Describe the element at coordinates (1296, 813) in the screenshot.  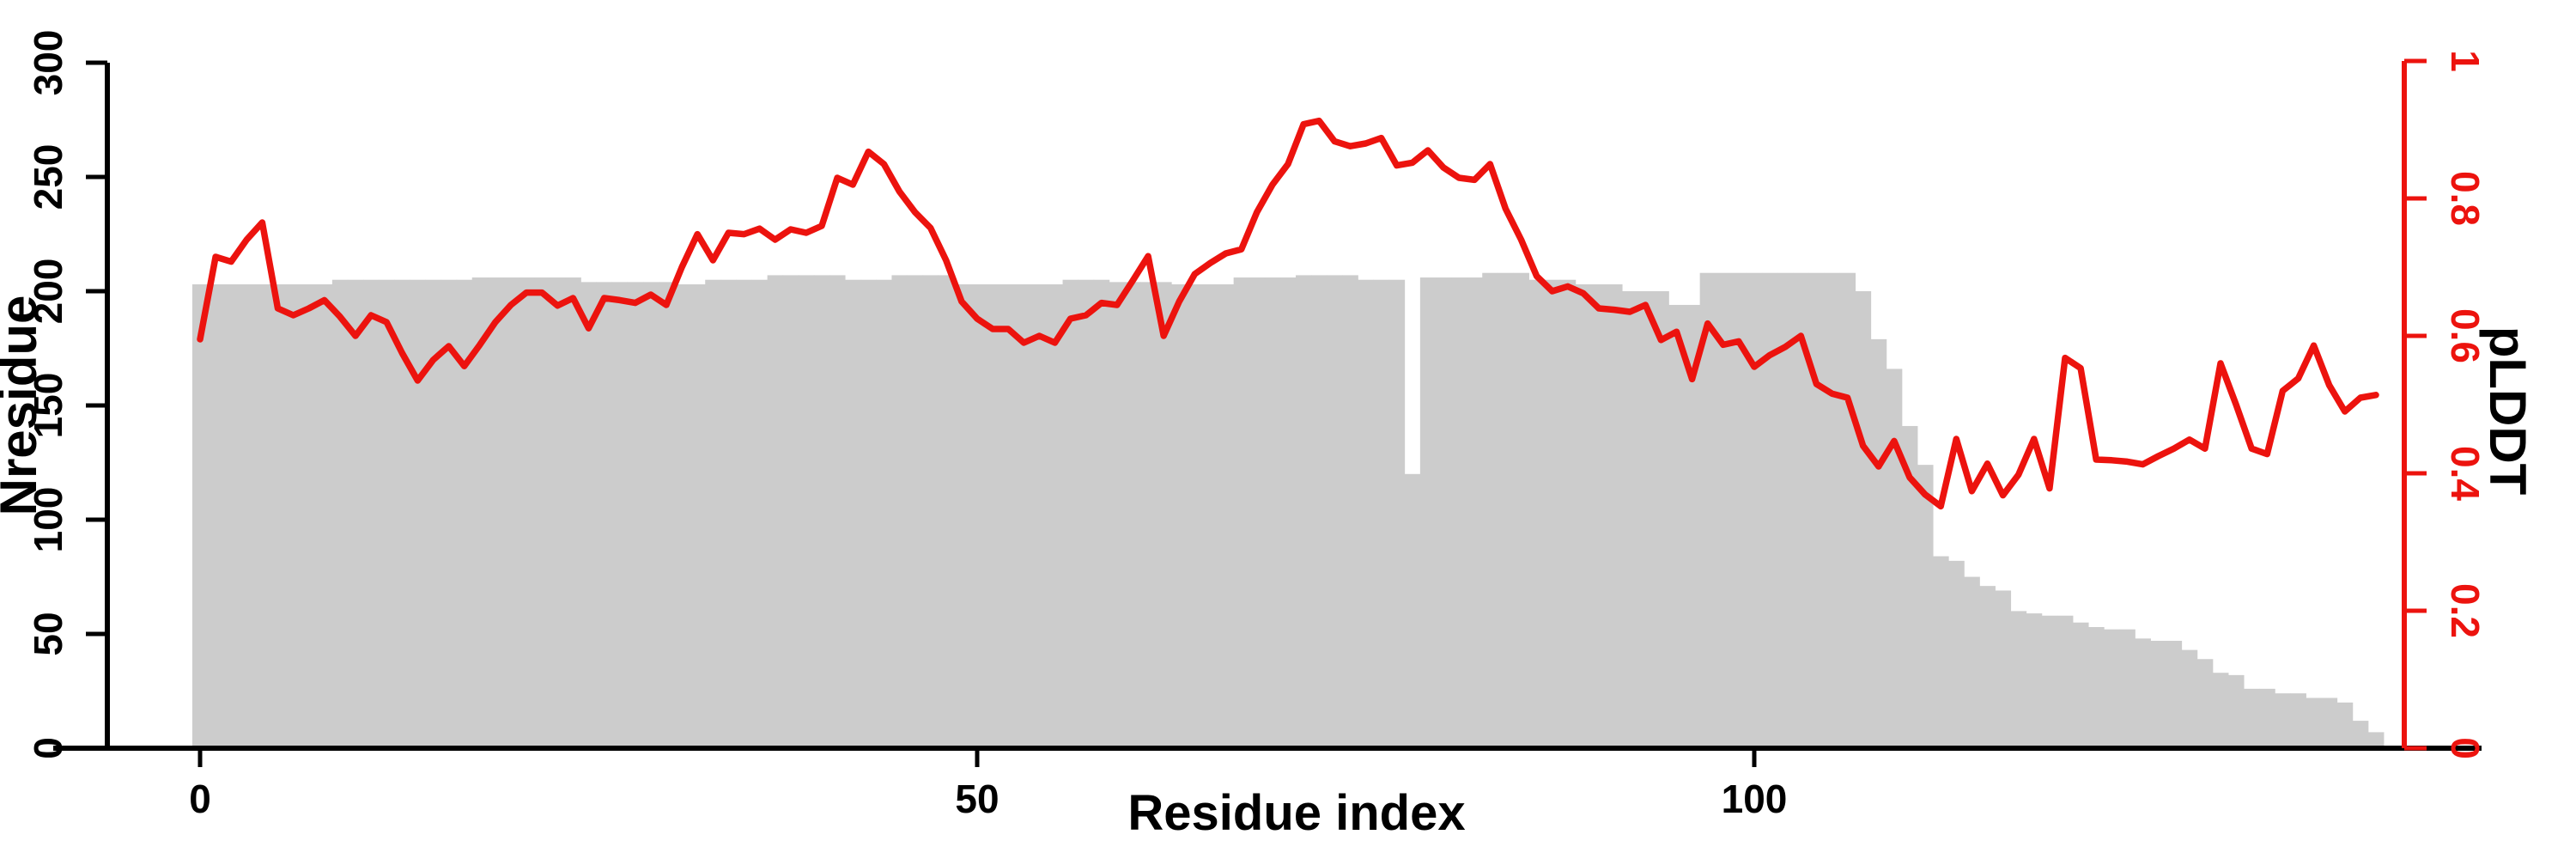
I see `x-axis-title: Residue index` at that location.